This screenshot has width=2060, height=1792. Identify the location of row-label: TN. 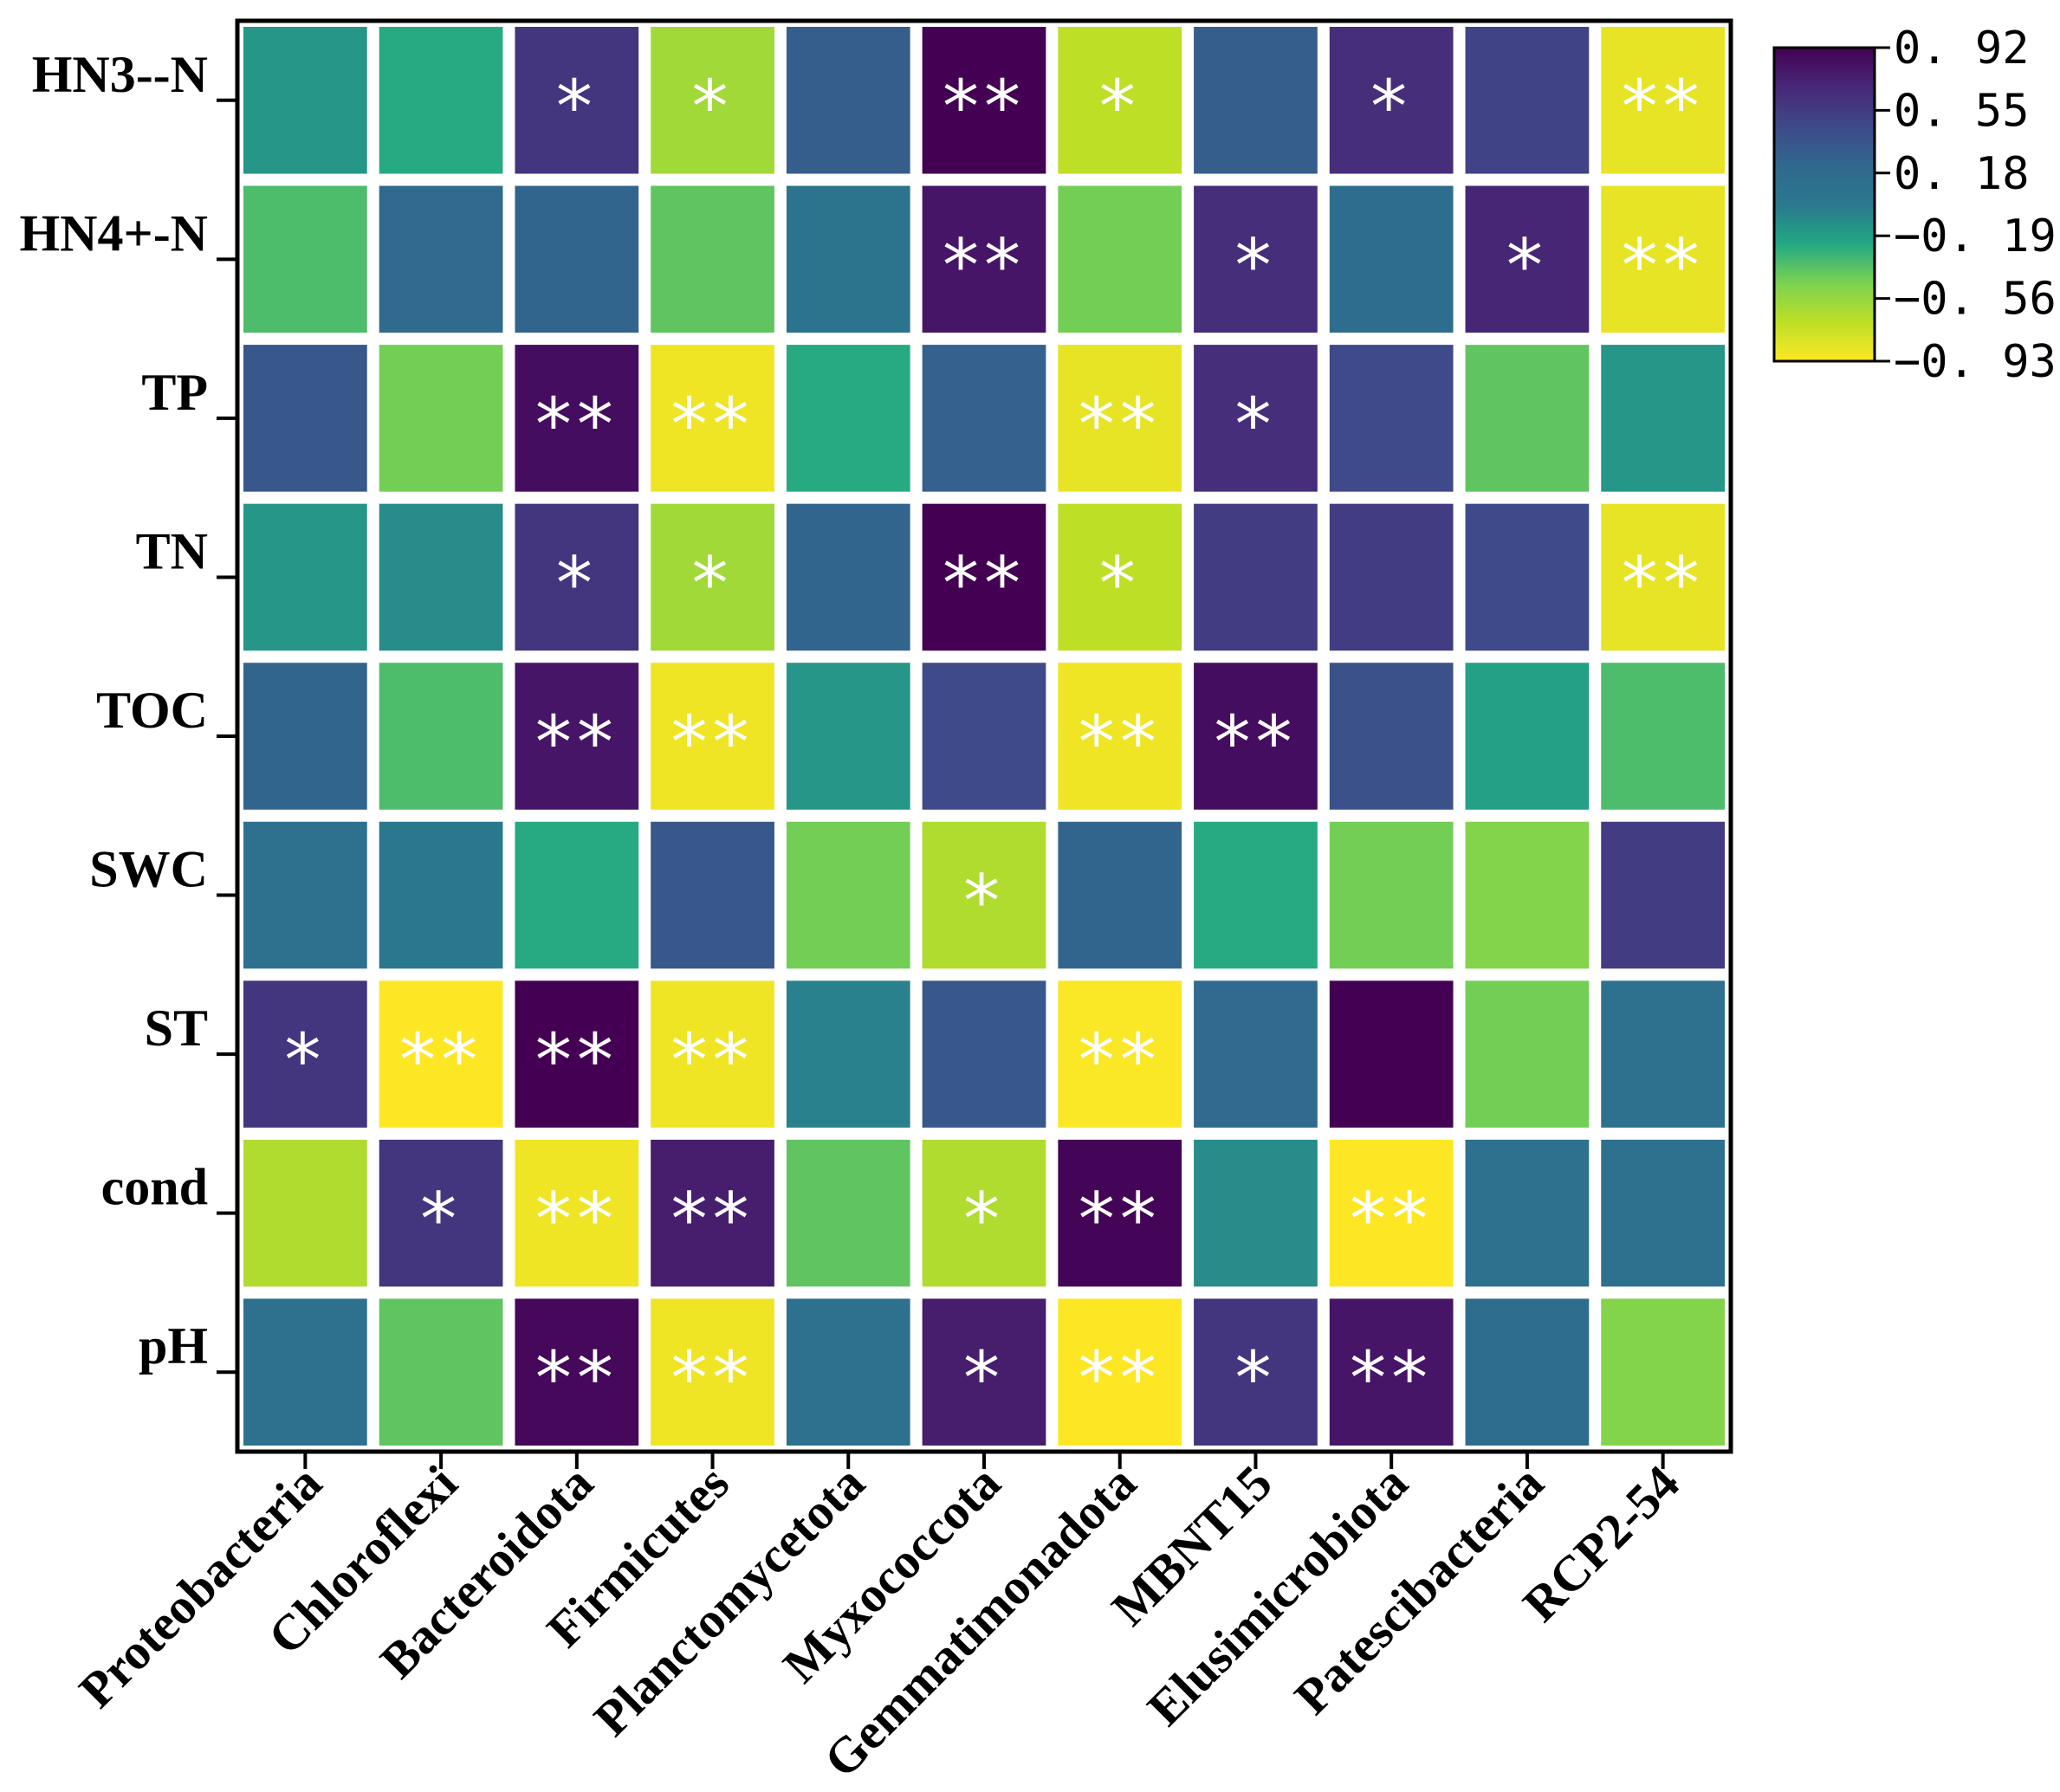
(172, 550).